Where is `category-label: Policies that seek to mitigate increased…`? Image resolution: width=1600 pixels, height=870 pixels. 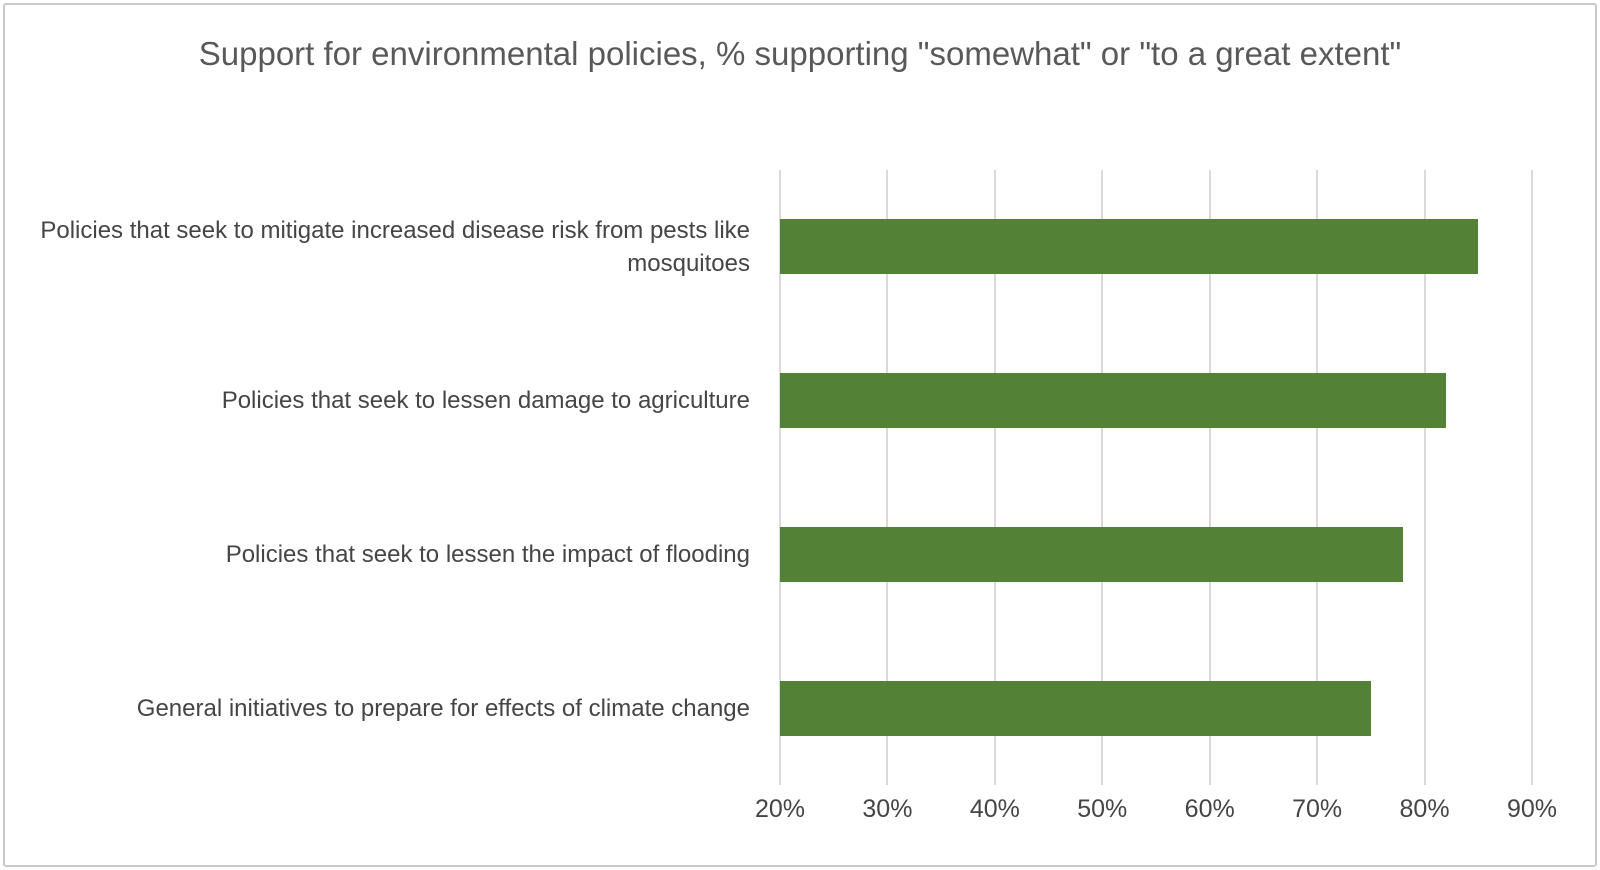
category-label: Policies that seek to mitigate increased… is located at coordinates (395, 246).